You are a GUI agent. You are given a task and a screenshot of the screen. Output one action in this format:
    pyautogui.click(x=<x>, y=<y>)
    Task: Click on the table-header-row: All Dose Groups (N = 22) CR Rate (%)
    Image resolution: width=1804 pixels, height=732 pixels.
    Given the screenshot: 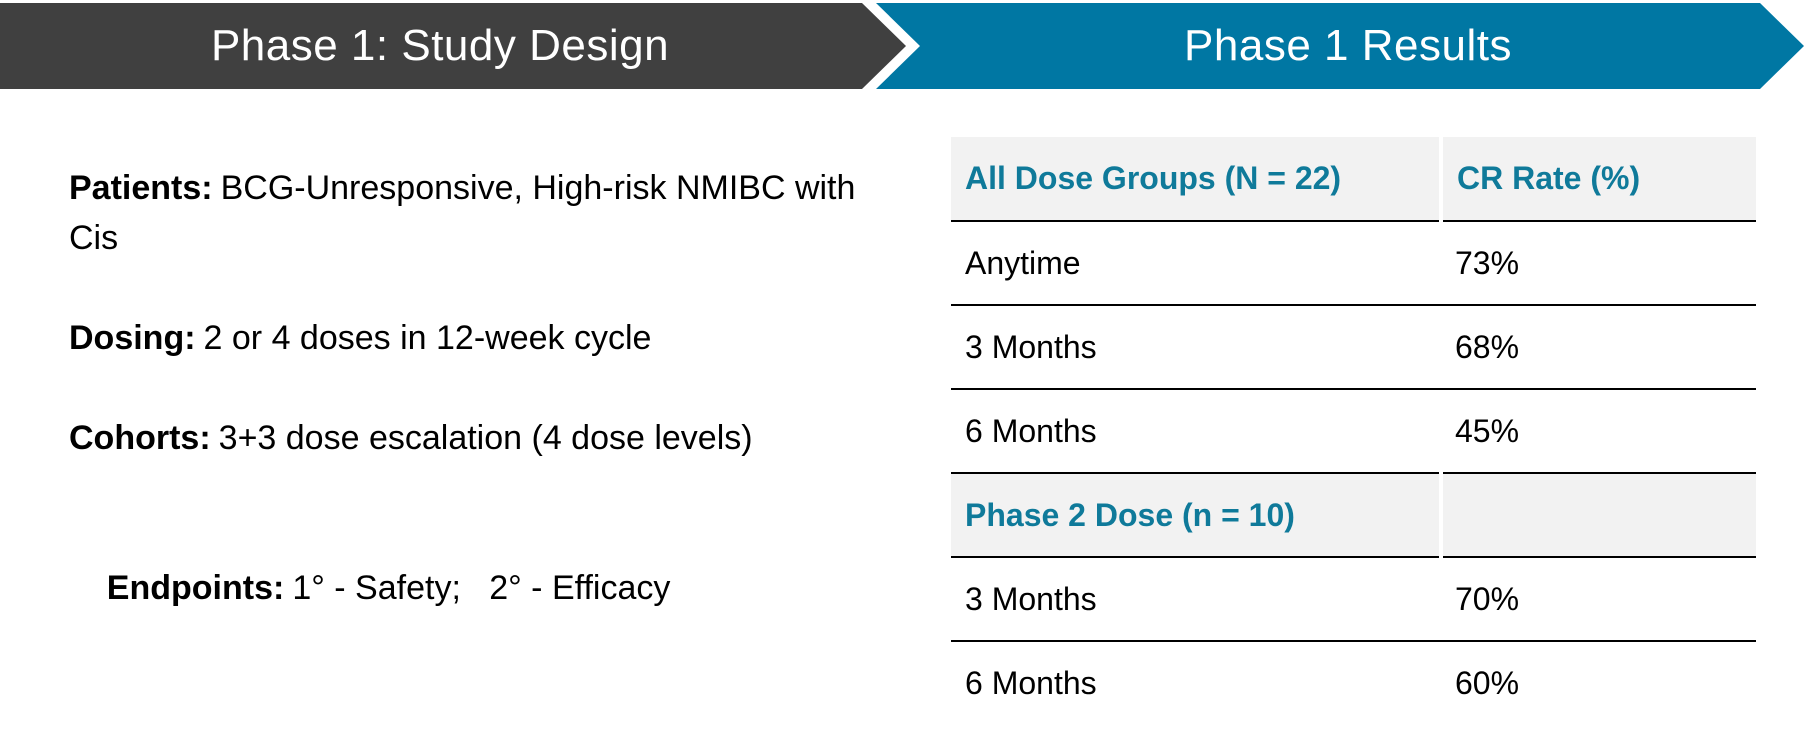 What is the action you would take?
    pyautogui.click(x=1353, y=179)
    